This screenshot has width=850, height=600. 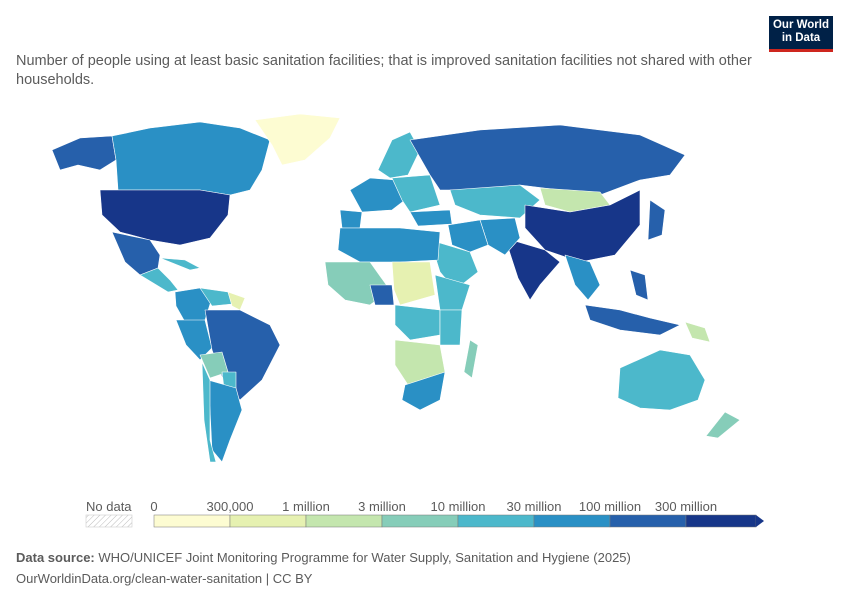 What do you see at coordinates (382, 506) in the screenshot?
I see `legend-tick-label: 3 million` at bounding box center [382, 506].